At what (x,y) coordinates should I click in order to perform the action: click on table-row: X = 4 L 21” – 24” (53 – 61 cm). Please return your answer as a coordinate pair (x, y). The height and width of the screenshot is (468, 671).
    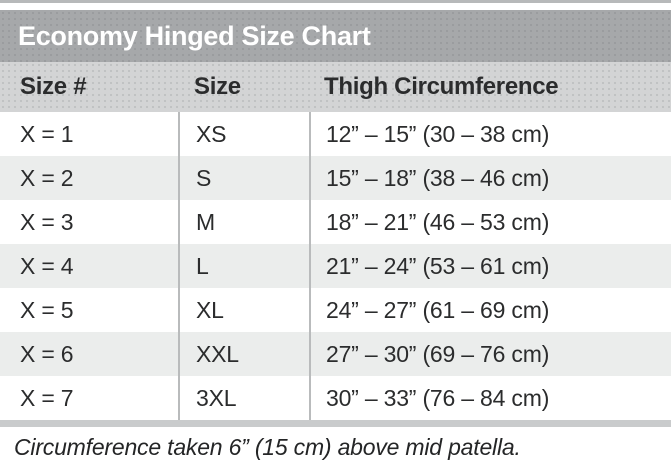
    Looking at the image, I should click on (335, 266).